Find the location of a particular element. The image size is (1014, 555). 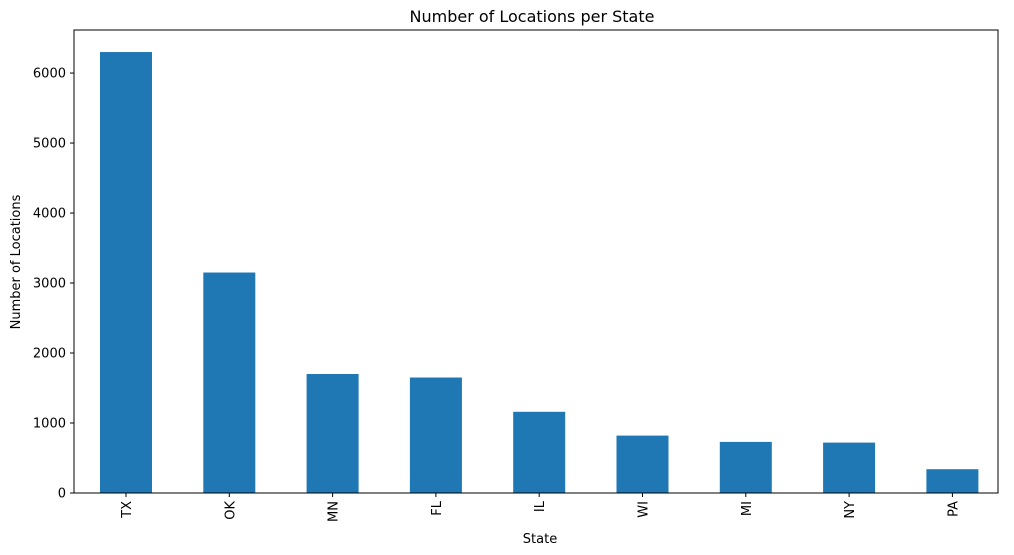

x-tick-label: MI is located at coordinates (747, 508).